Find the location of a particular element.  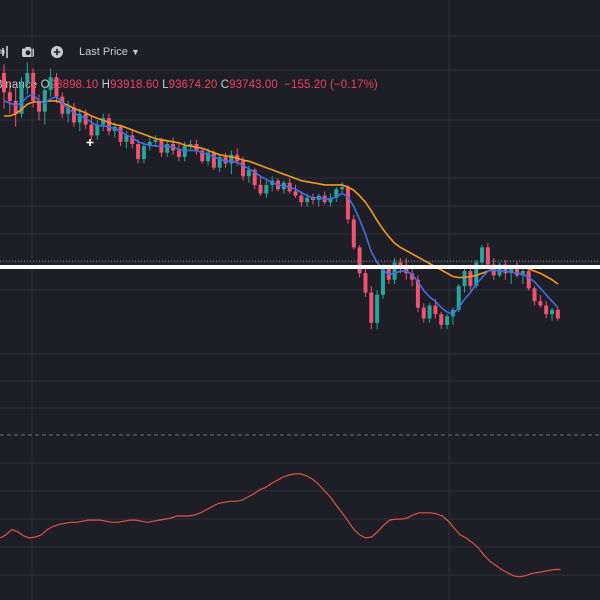

high-label: H is located at coordinates (106, 85).